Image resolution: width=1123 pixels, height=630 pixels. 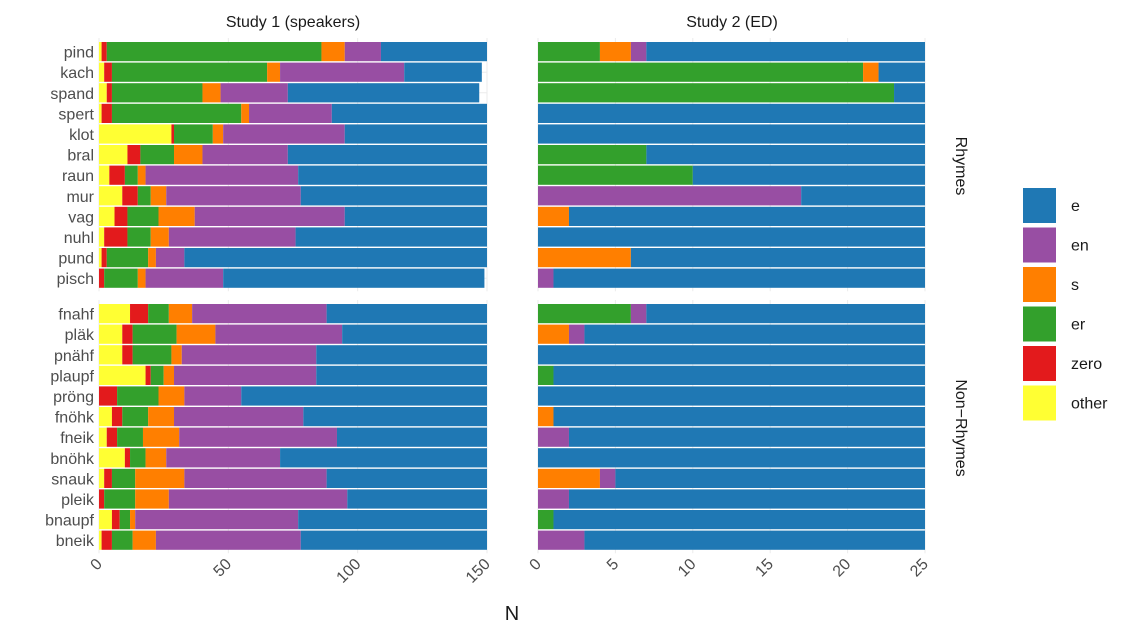 What do you see at coordinates (349, 571) in the screenshot?
I see `x-tick-label: 100` at bounding box center [349, 571].